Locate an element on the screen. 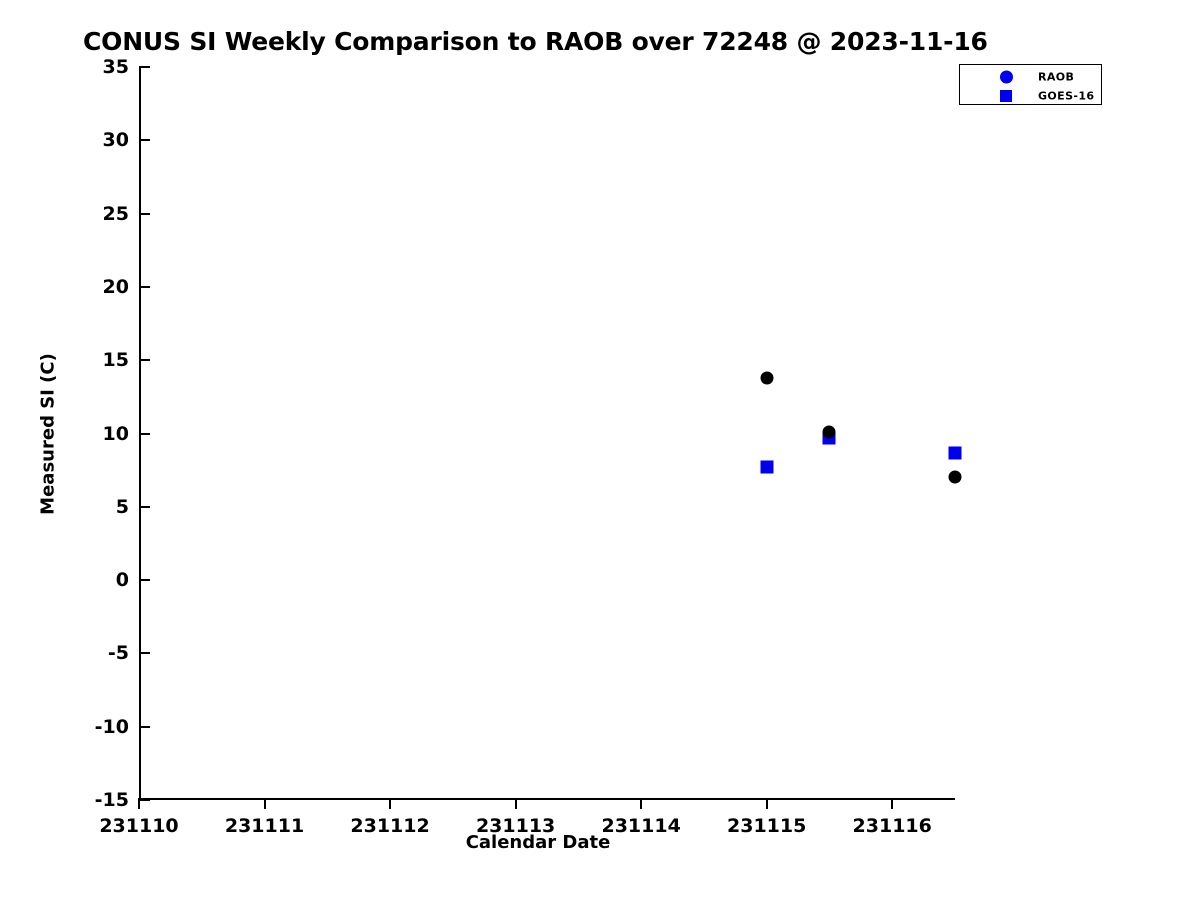  x-axis-label-wrap: Calendar Date is located at coordinates (600, 842).